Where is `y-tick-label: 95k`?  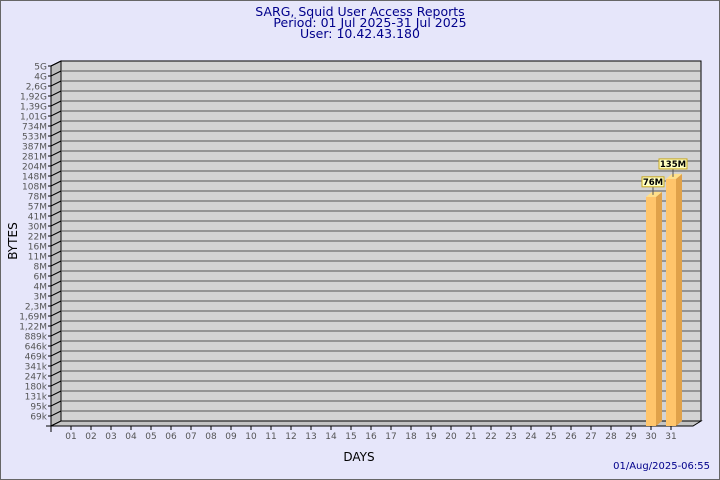
y-tick-label: 95k is located at coordinates (38, 408).